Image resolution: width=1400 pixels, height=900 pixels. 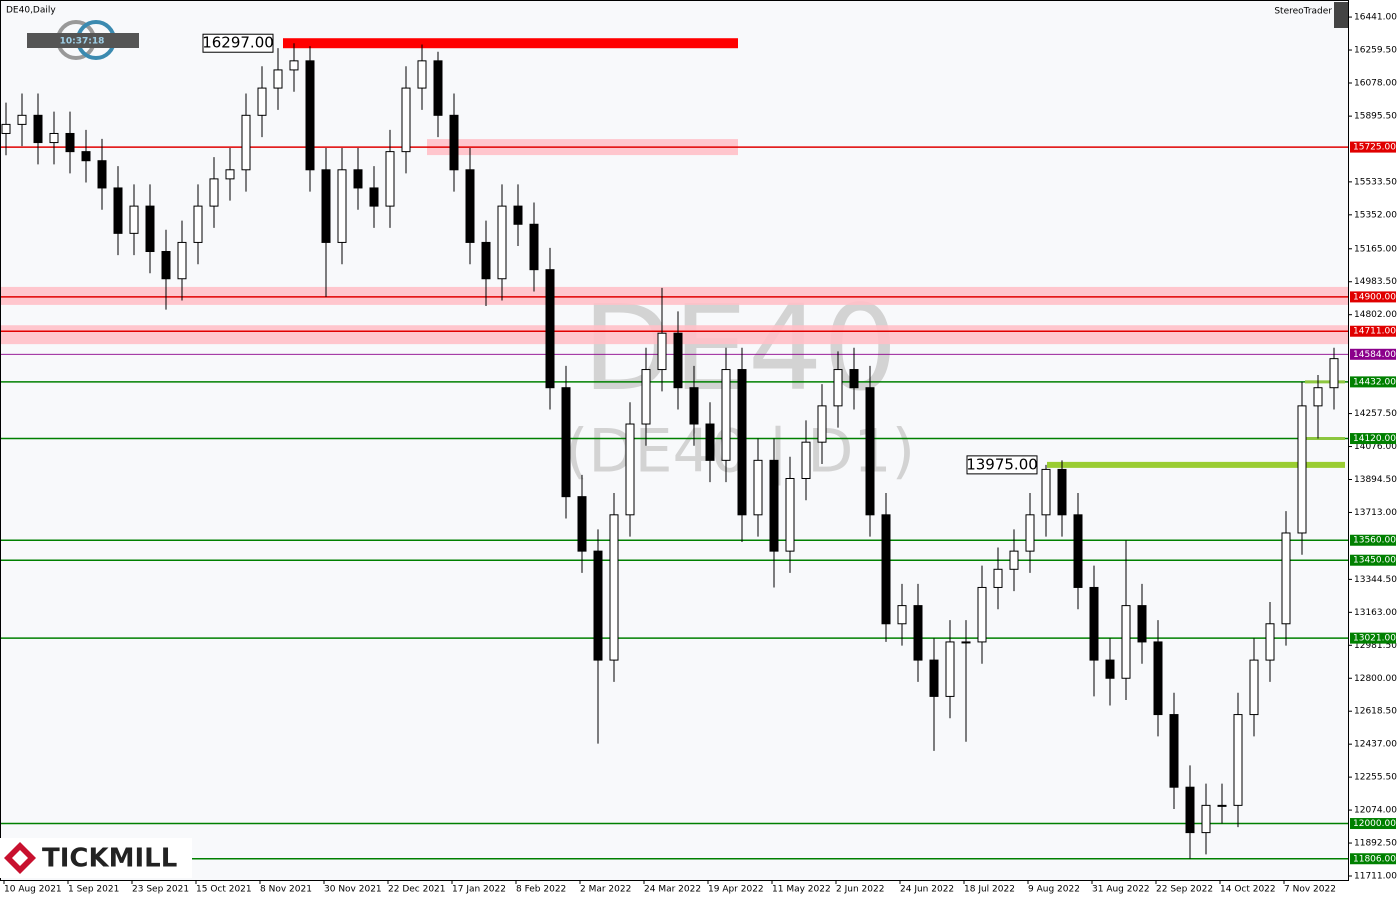 What do you see at coordinates (286, 890) in the screenshot?
I see `x-tick-label: 8 Nov 2021` at bounding box center [286, 890].